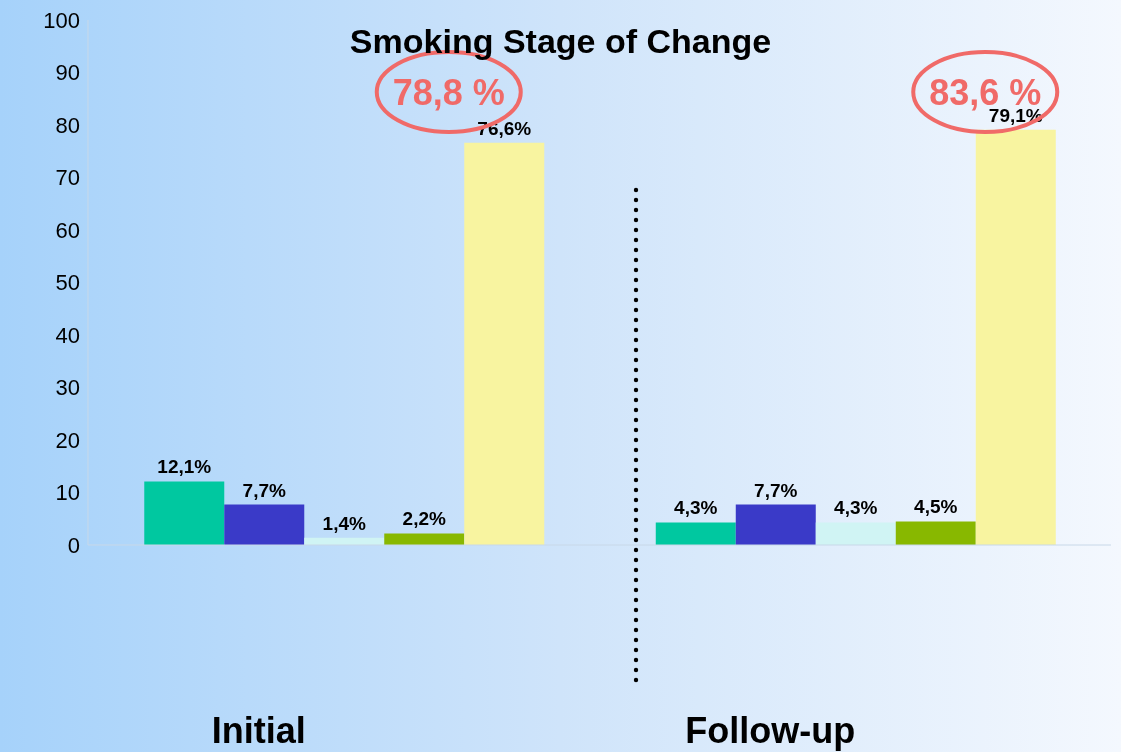 Image resolution: width=1121 pixels, height=752 pixels. Describe the element at coordinates (258, 730) in the screenshot. I see `x-tick-label: Initial` at that location.